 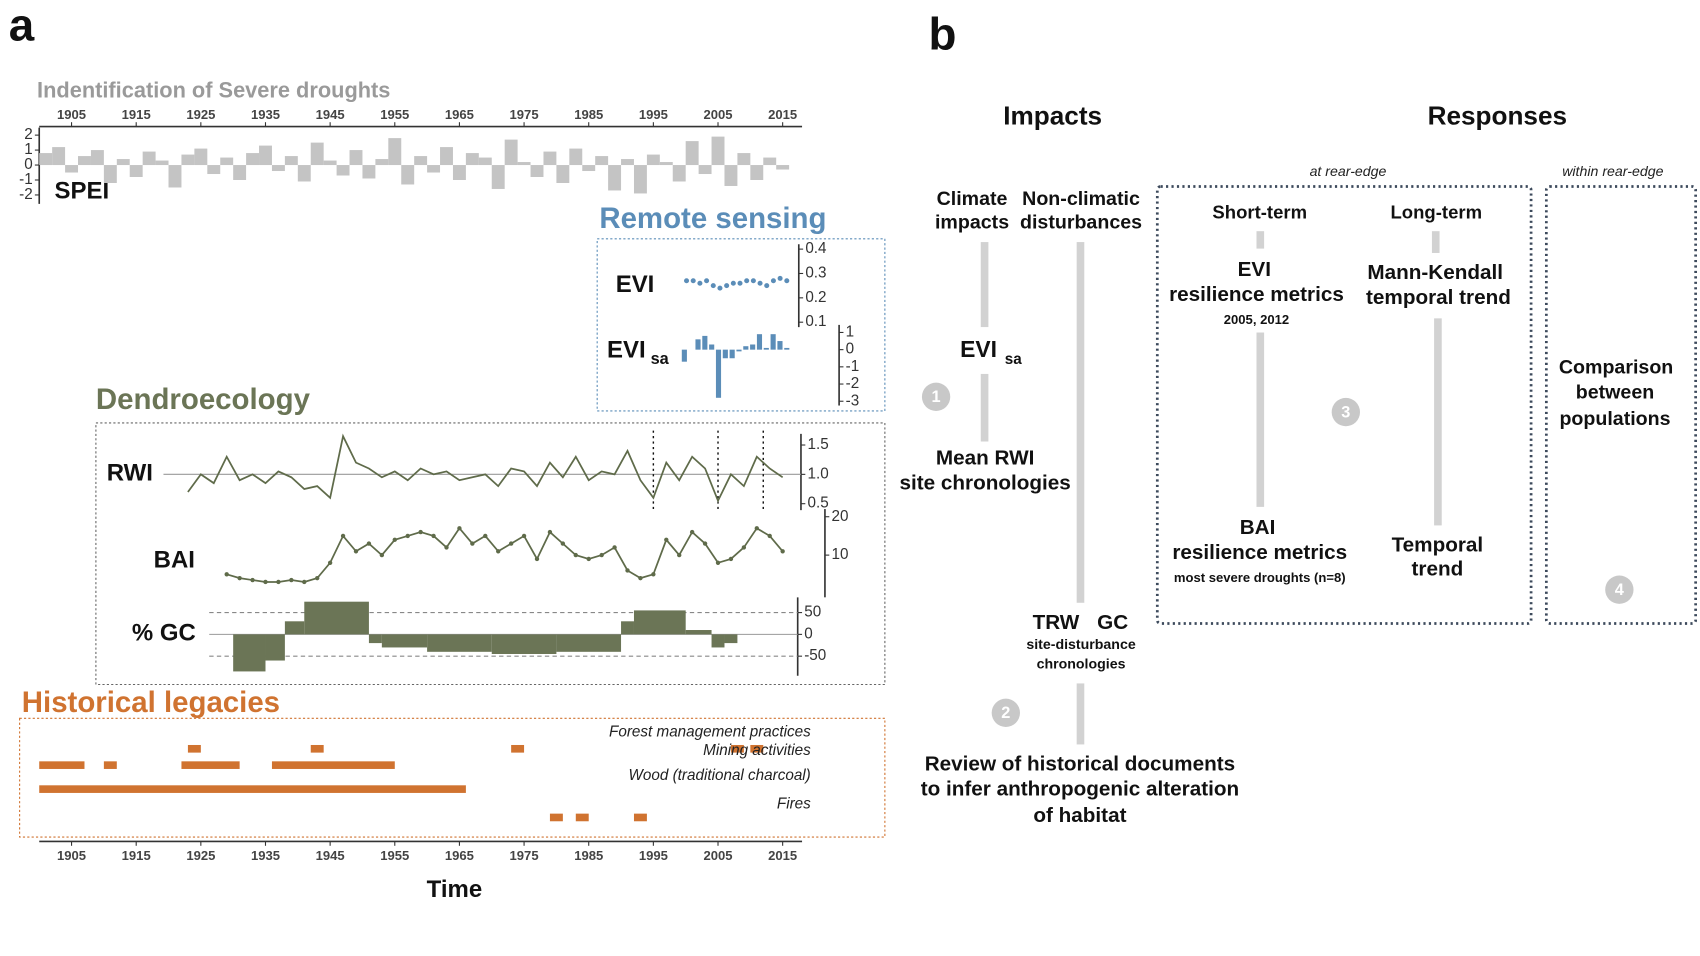 I want to click on node: Non-climatic, so click(x=1081, y=199).